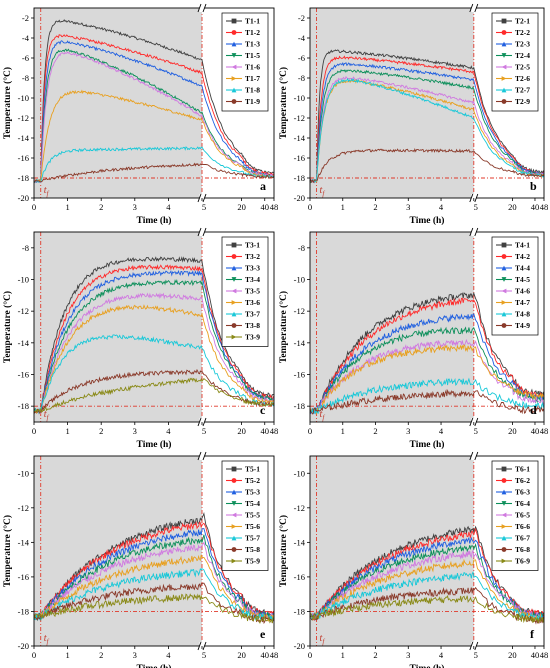  What do you see at coordinates (252, 256) in the screenshot?
I see `legend-entry: T3-2` at bounding box center [252, 256].